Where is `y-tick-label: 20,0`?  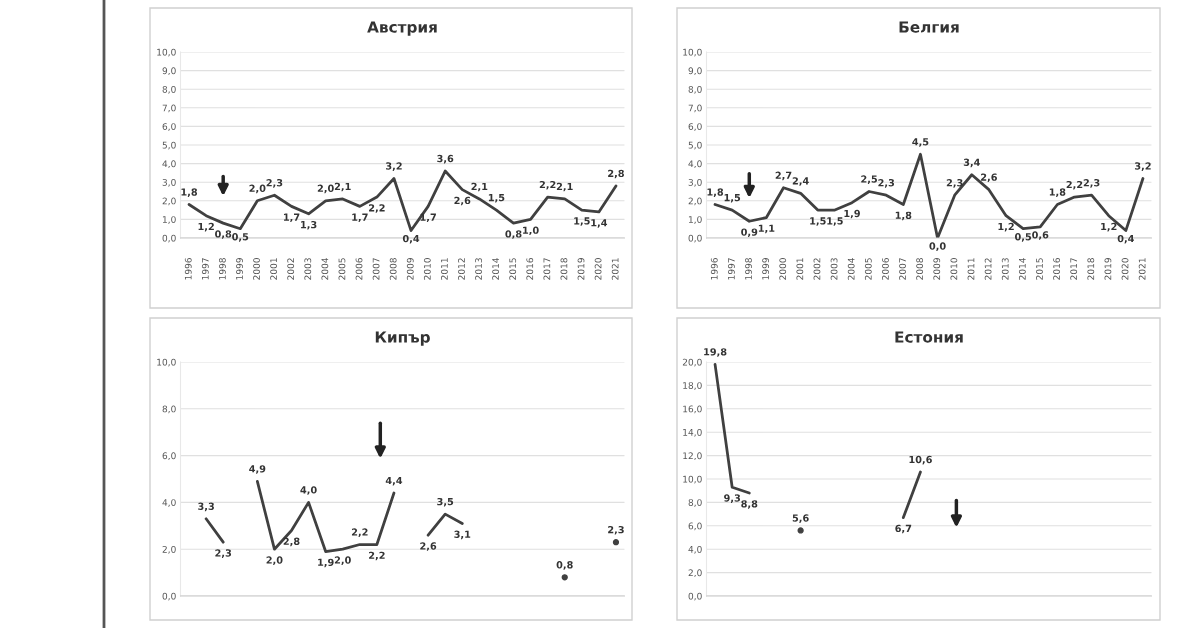
y-tick-label: 20,0 is located at coordinates (692, 362).